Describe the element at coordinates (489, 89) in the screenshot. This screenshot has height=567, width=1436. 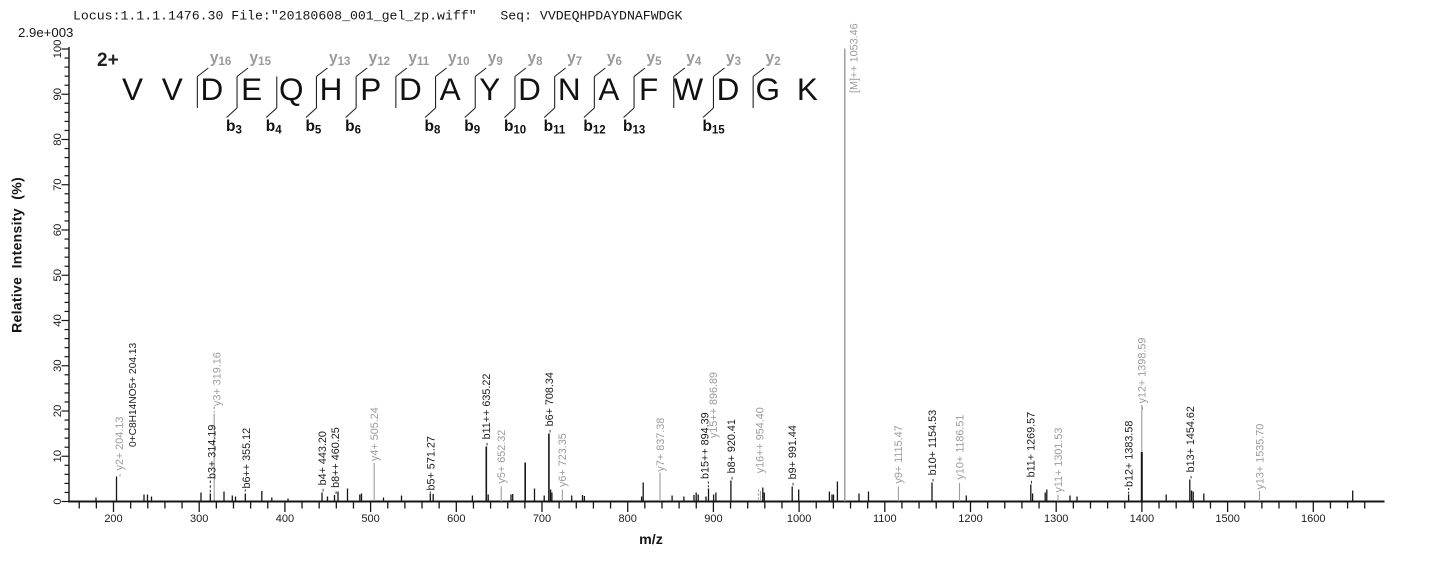
I see `svg-text: Y` at that location.